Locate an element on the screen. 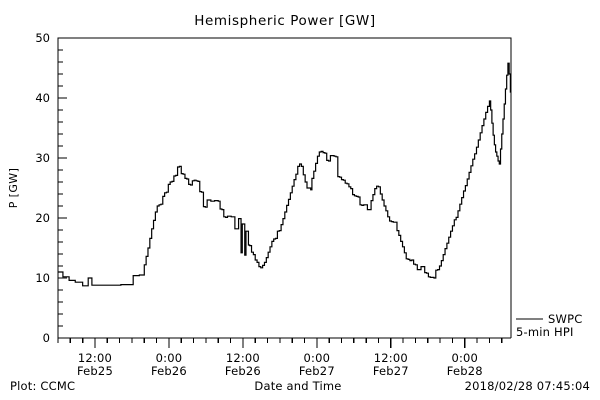 This screenshot has height=400, width=600. y-axis-label: P [GW] is located at coordinates (13, 188).